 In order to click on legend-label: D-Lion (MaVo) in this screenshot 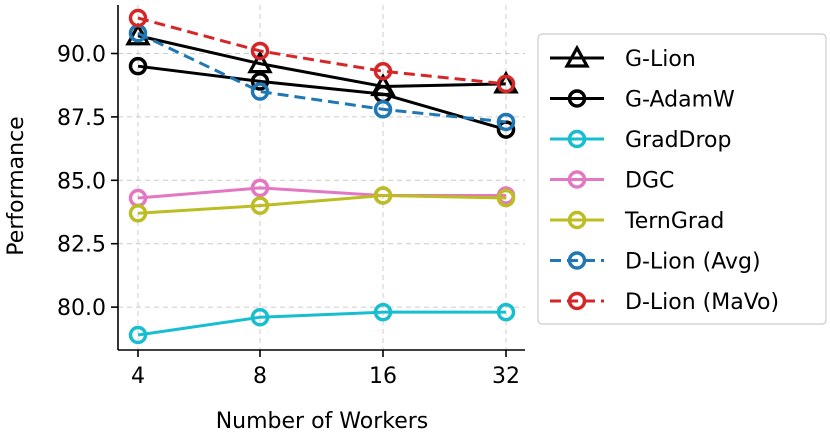, I will do `click(702, 302)`.